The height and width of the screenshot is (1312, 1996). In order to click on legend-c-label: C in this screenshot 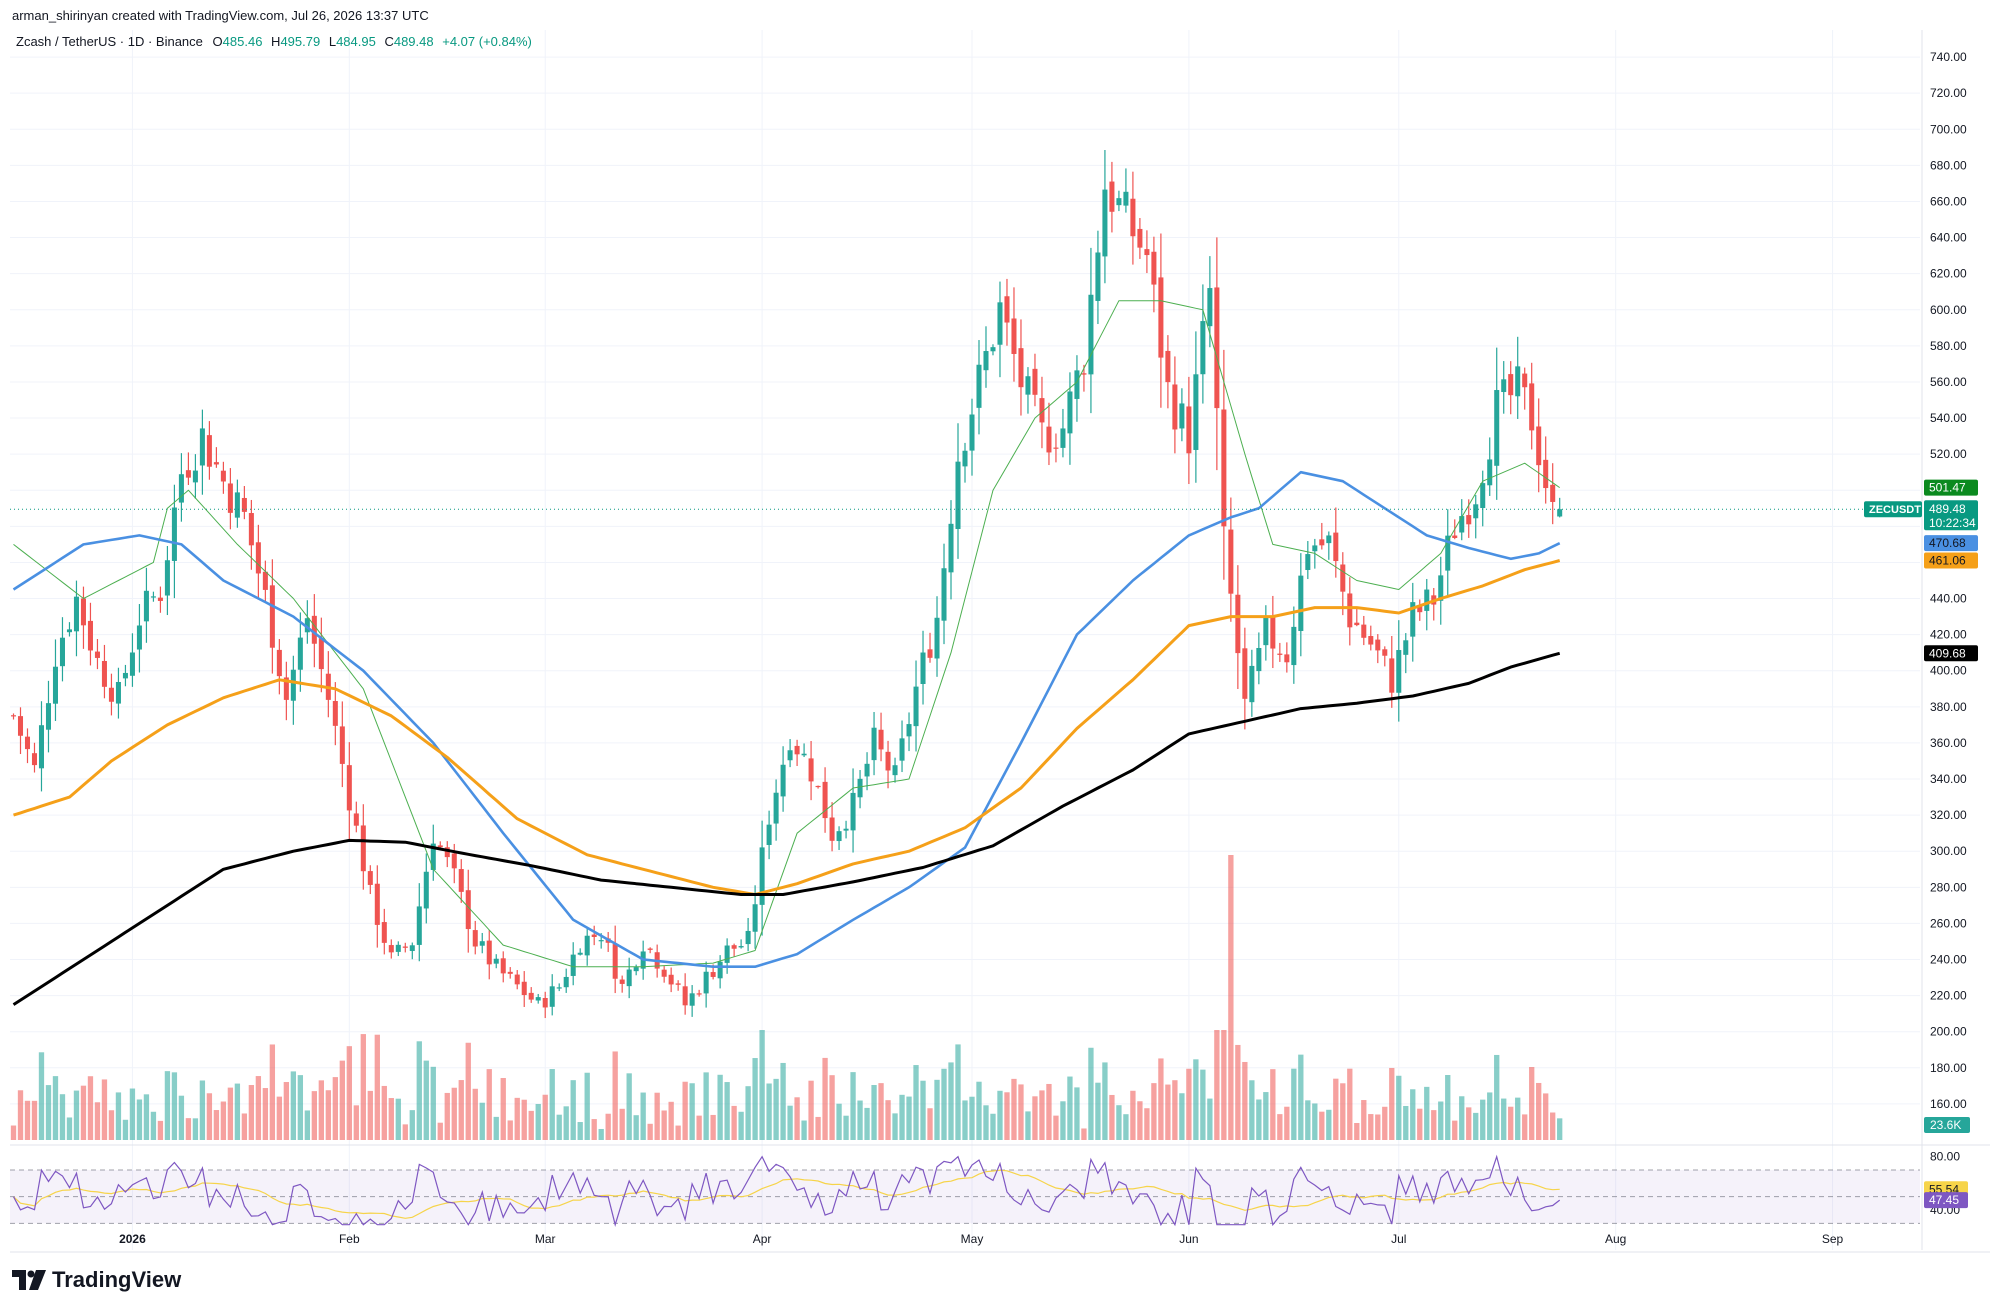, I will do `click(388, 41)`.